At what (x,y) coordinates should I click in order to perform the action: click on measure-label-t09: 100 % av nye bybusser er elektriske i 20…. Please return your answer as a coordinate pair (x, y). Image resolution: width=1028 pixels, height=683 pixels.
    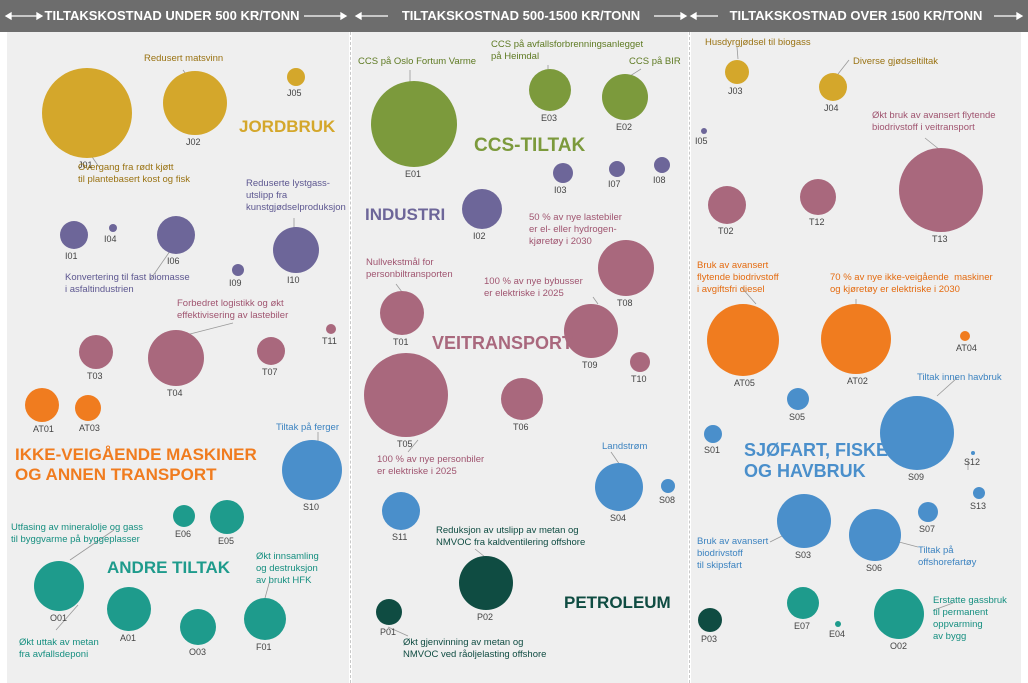
    Looking at the image, I should click on (533, 287).